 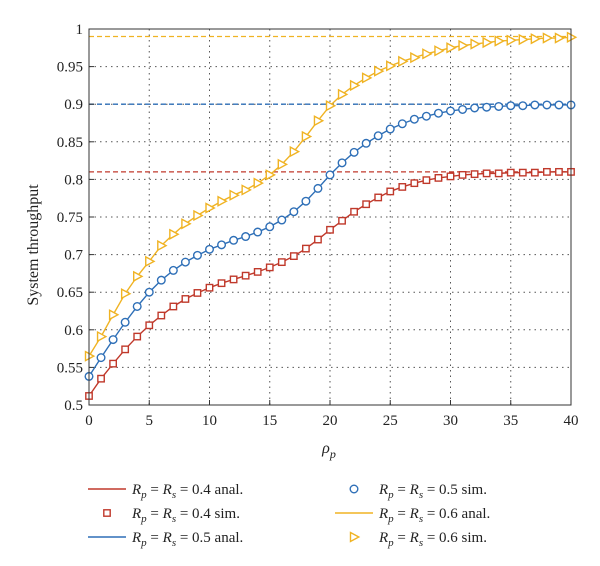 I want to click on legend-label-part: = 0.4 sim., so click(x=208, y=514).